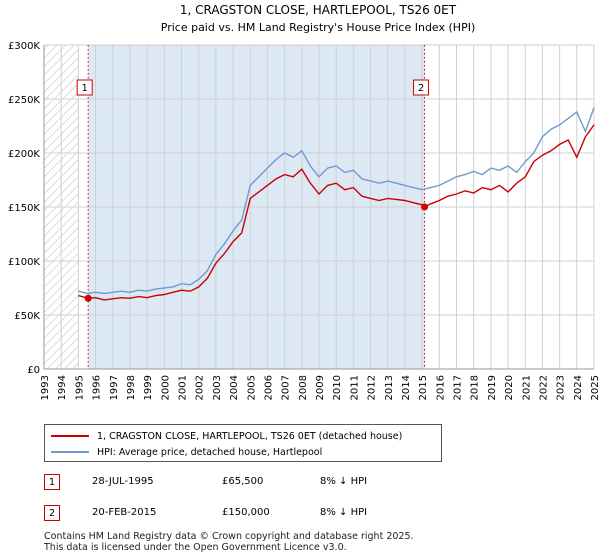  What do you see at coordinates (318, 10) in the screenshot?
I see `chart-title: 1, CRAGSTON CLOSE, HARTLEPOOL, TS26 0ET` at bounding box center [318, 10].